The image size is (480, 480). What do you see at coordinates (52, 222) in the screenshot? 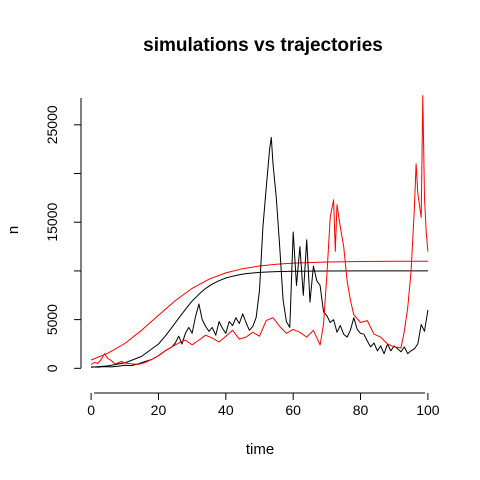
I see `y-tick-label: 15000` at bounding box center [52, 222].